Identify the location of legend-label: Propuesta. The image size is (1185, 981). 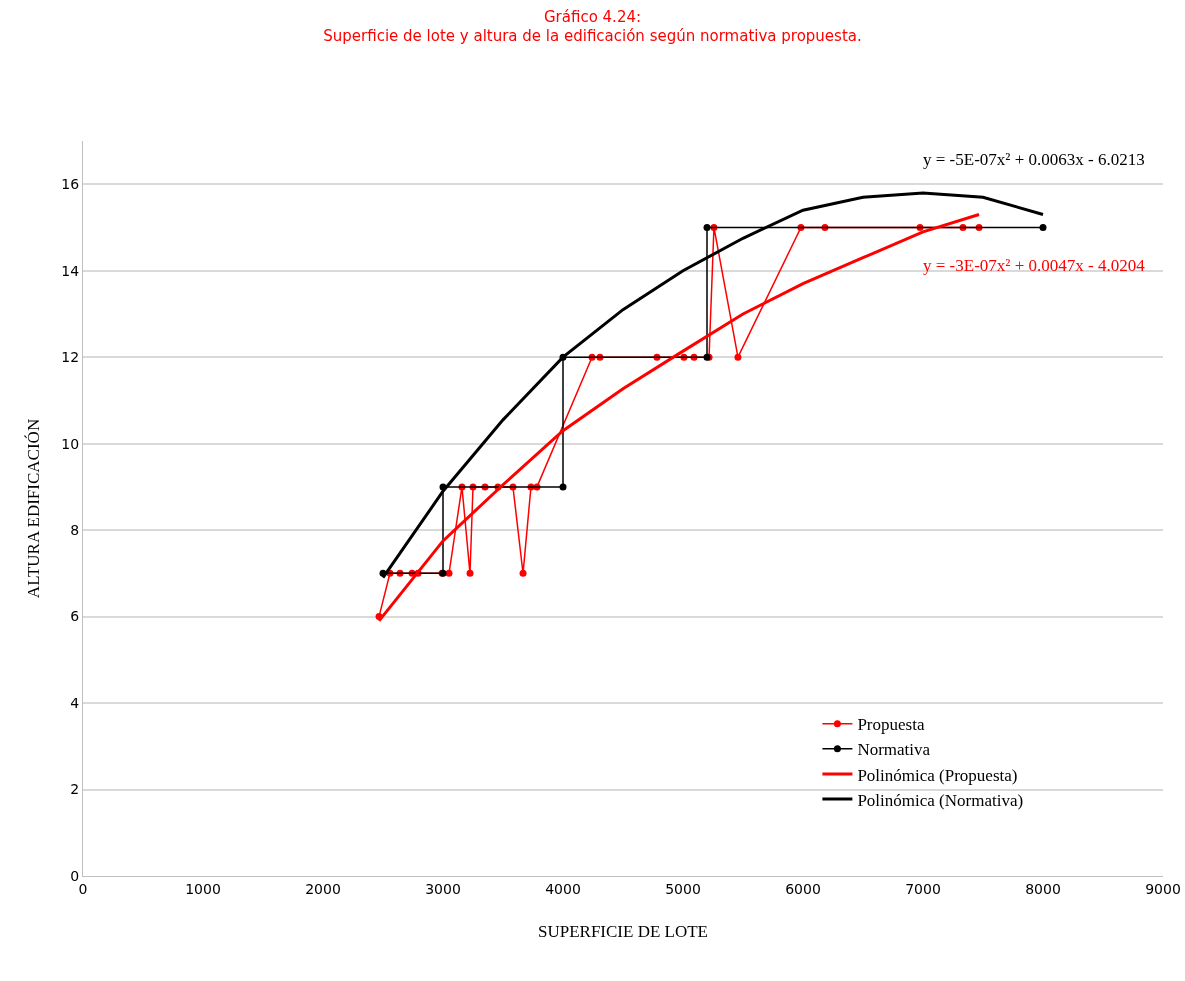
(891, 725).